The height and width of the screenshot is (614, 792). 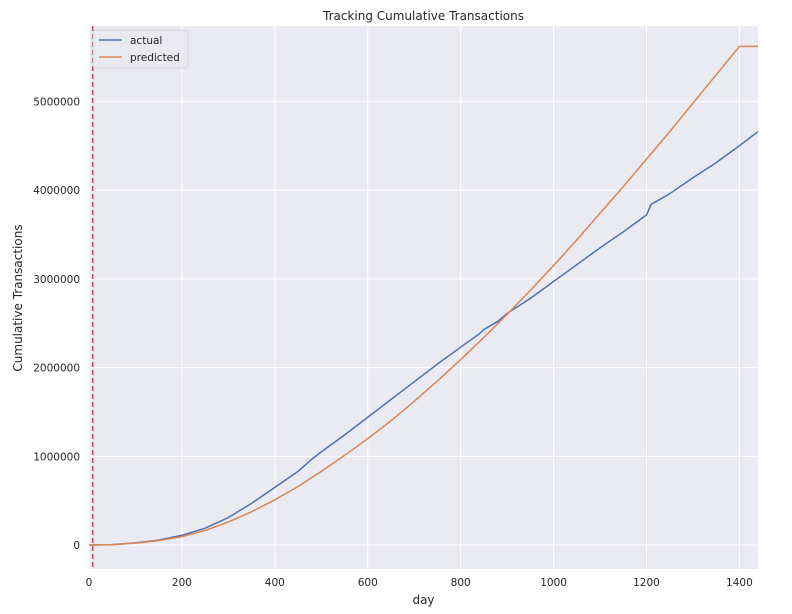 What do you see at coordinates (56, 369) in the screenshot?
I see `y-tick-label: 2000000` at bounding box center [56, 369].